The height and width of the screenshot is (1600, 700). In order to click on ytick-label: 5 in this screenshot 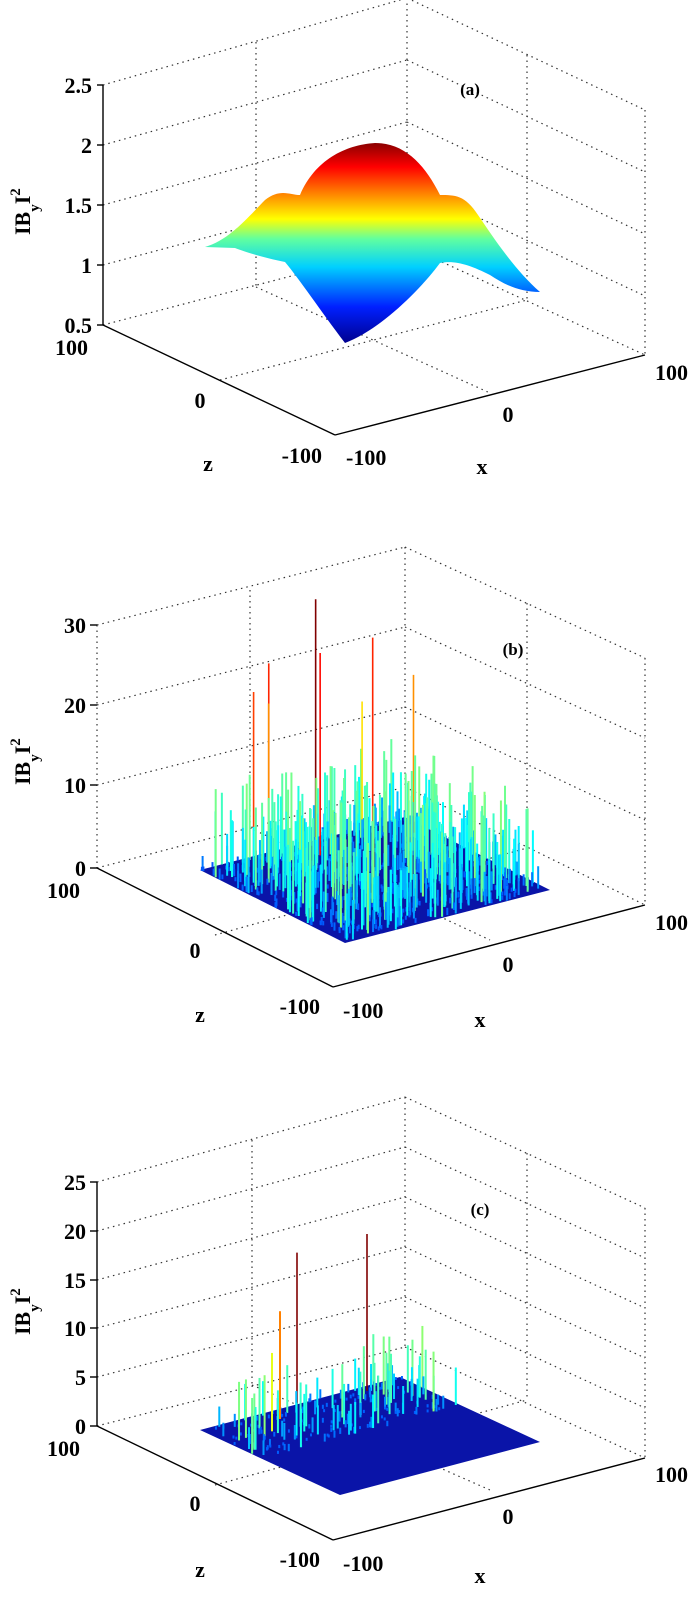, I will do `click(80, 1377)`.